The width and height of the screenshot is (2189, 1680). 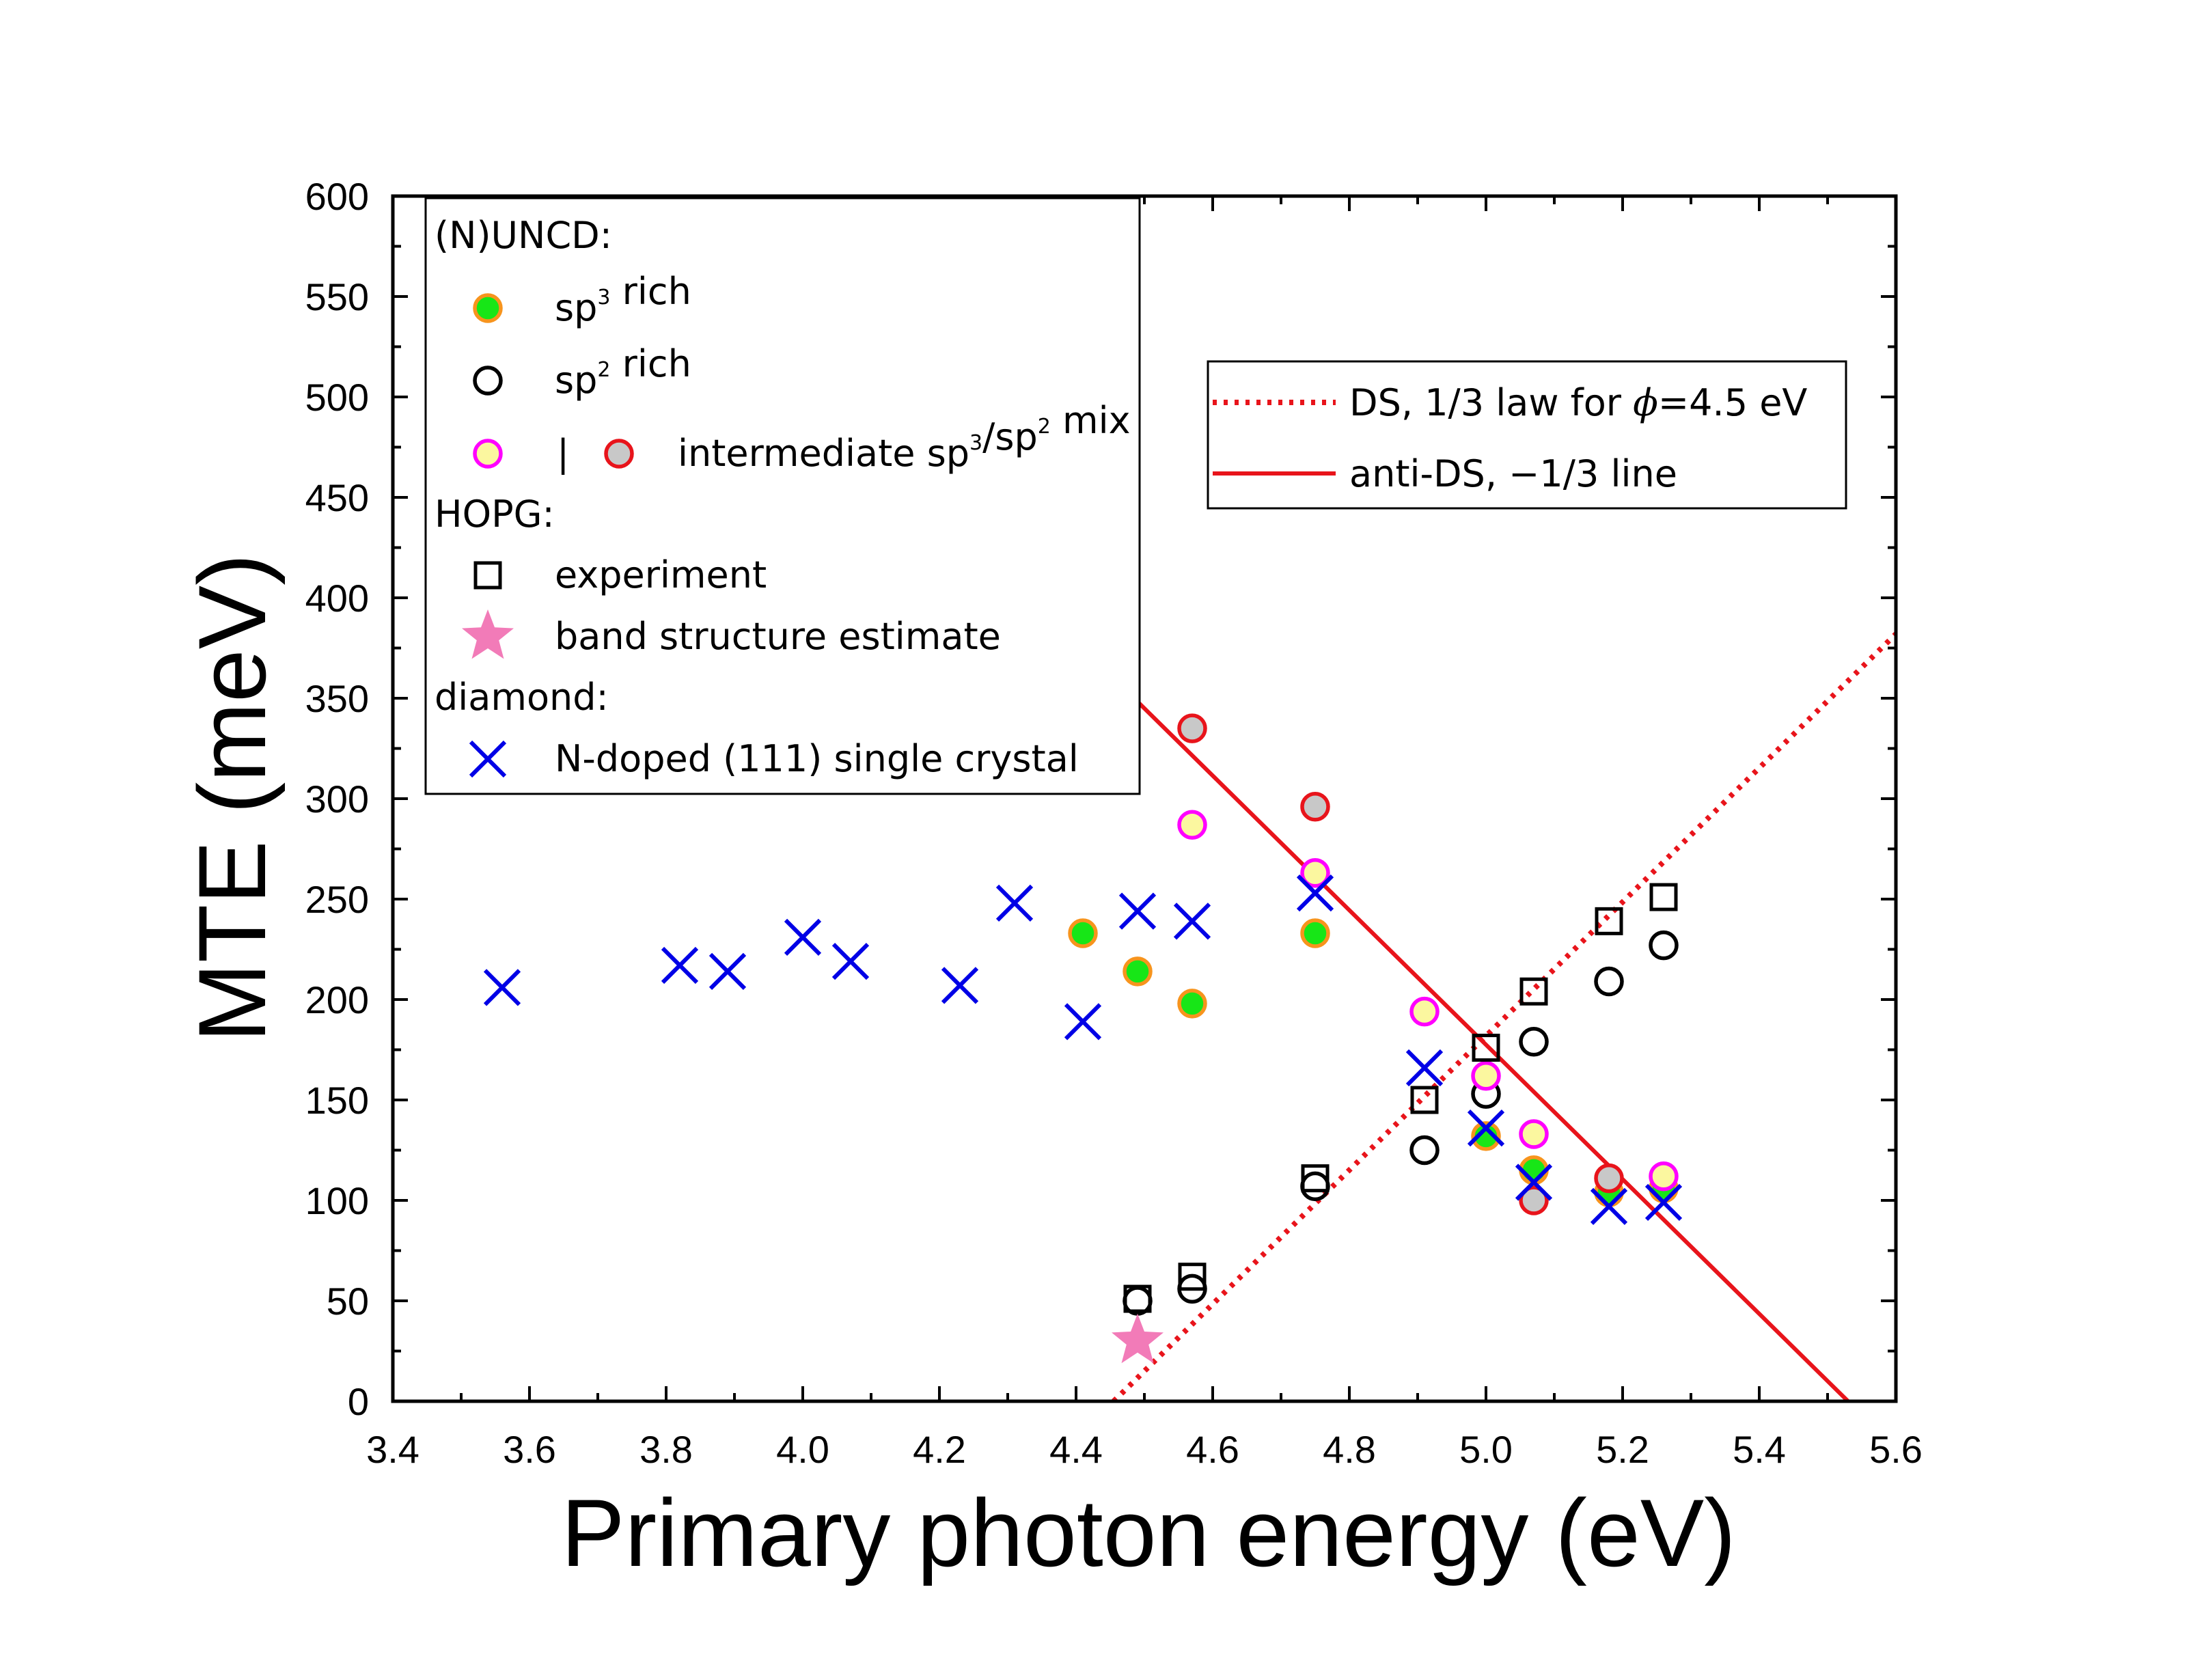 I want to click on x-axis-title: Primary photon energy (eV), so click(x=1148, y=1532).